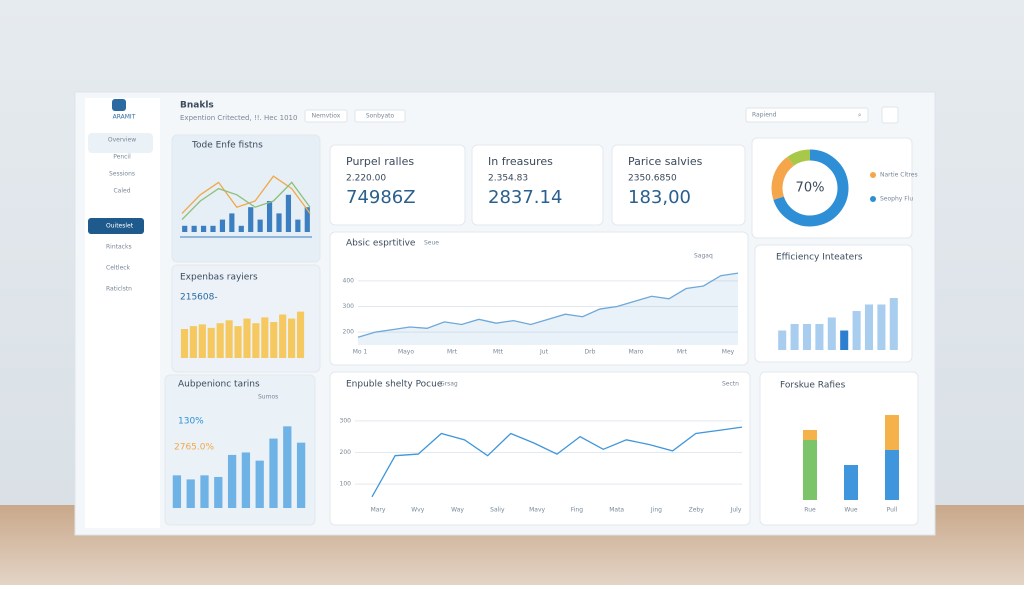 The image size is (1024, 589). Describe the element at coordinates (764, 115) in the screenshot. I see `search-placeholder: Rapiend` at that location.